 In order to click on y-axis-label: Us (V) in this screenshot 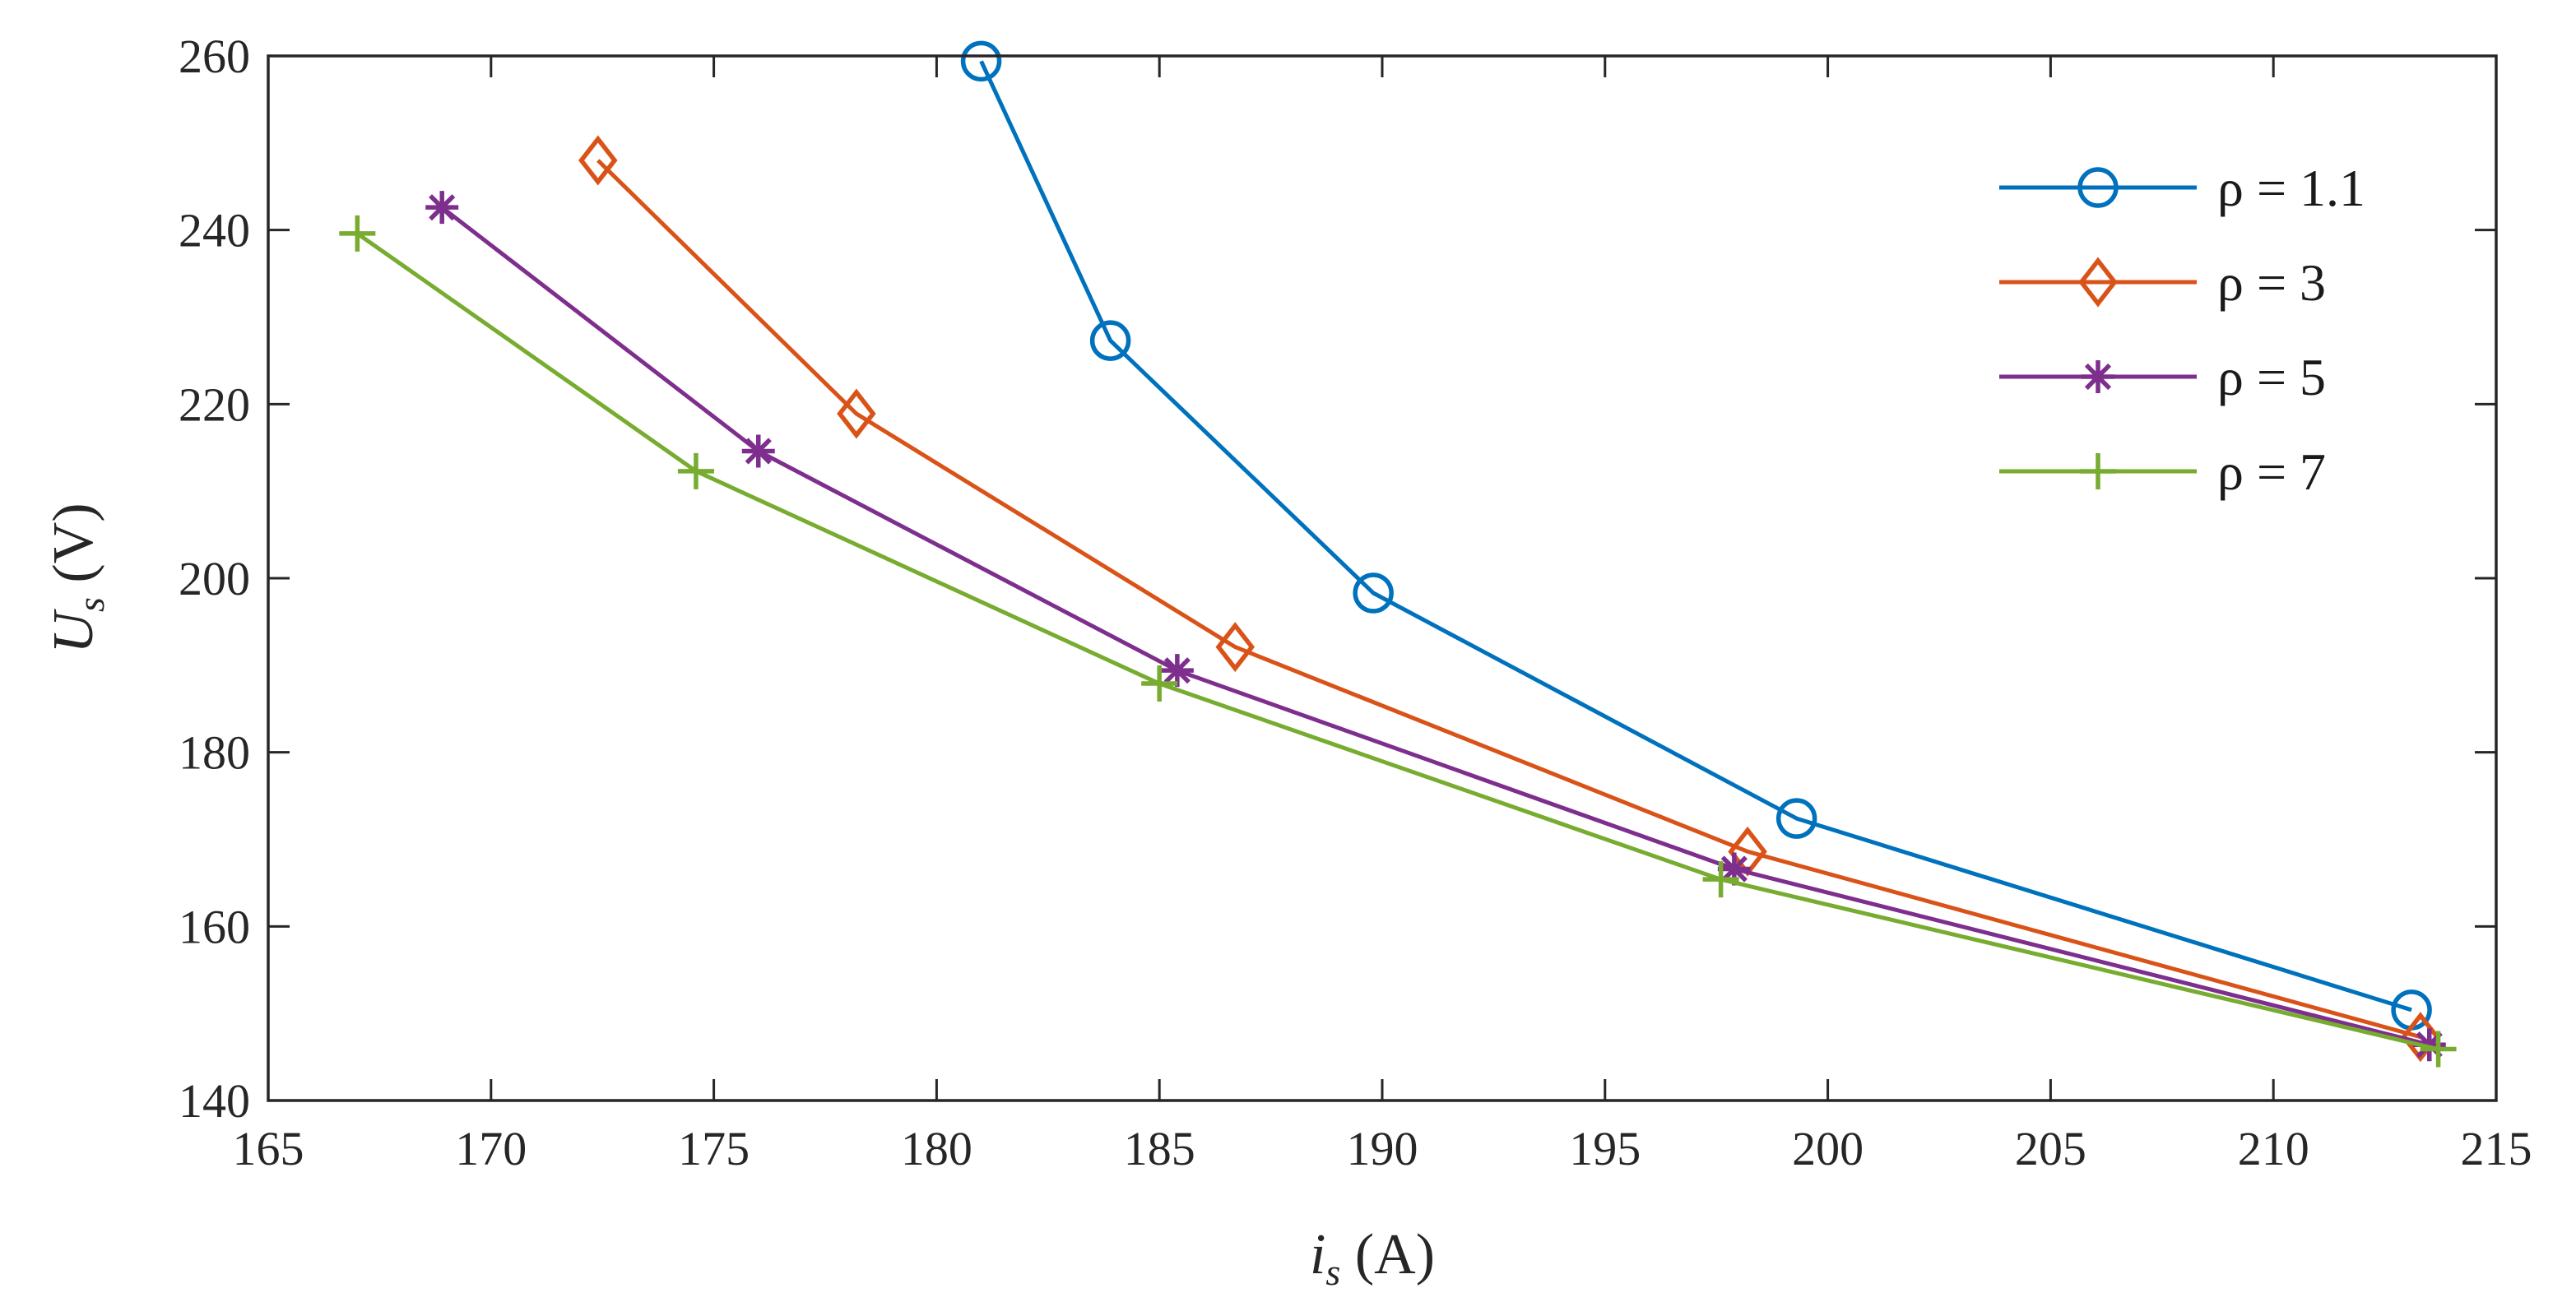, I will do `click(77, 578)`.